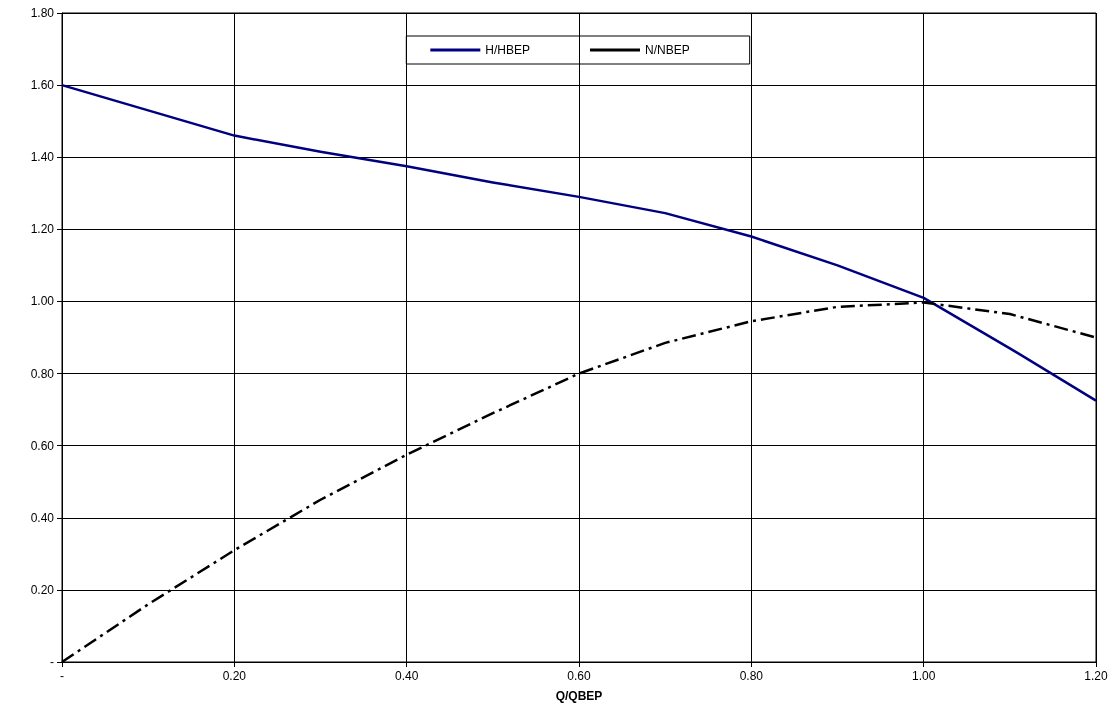 This screenshot has height=707, width=1120. What do you see at coordinates (1096, 676) in the screenshot?
I see `x-tick-label: 1.20` at bounding box center [1096, 676].